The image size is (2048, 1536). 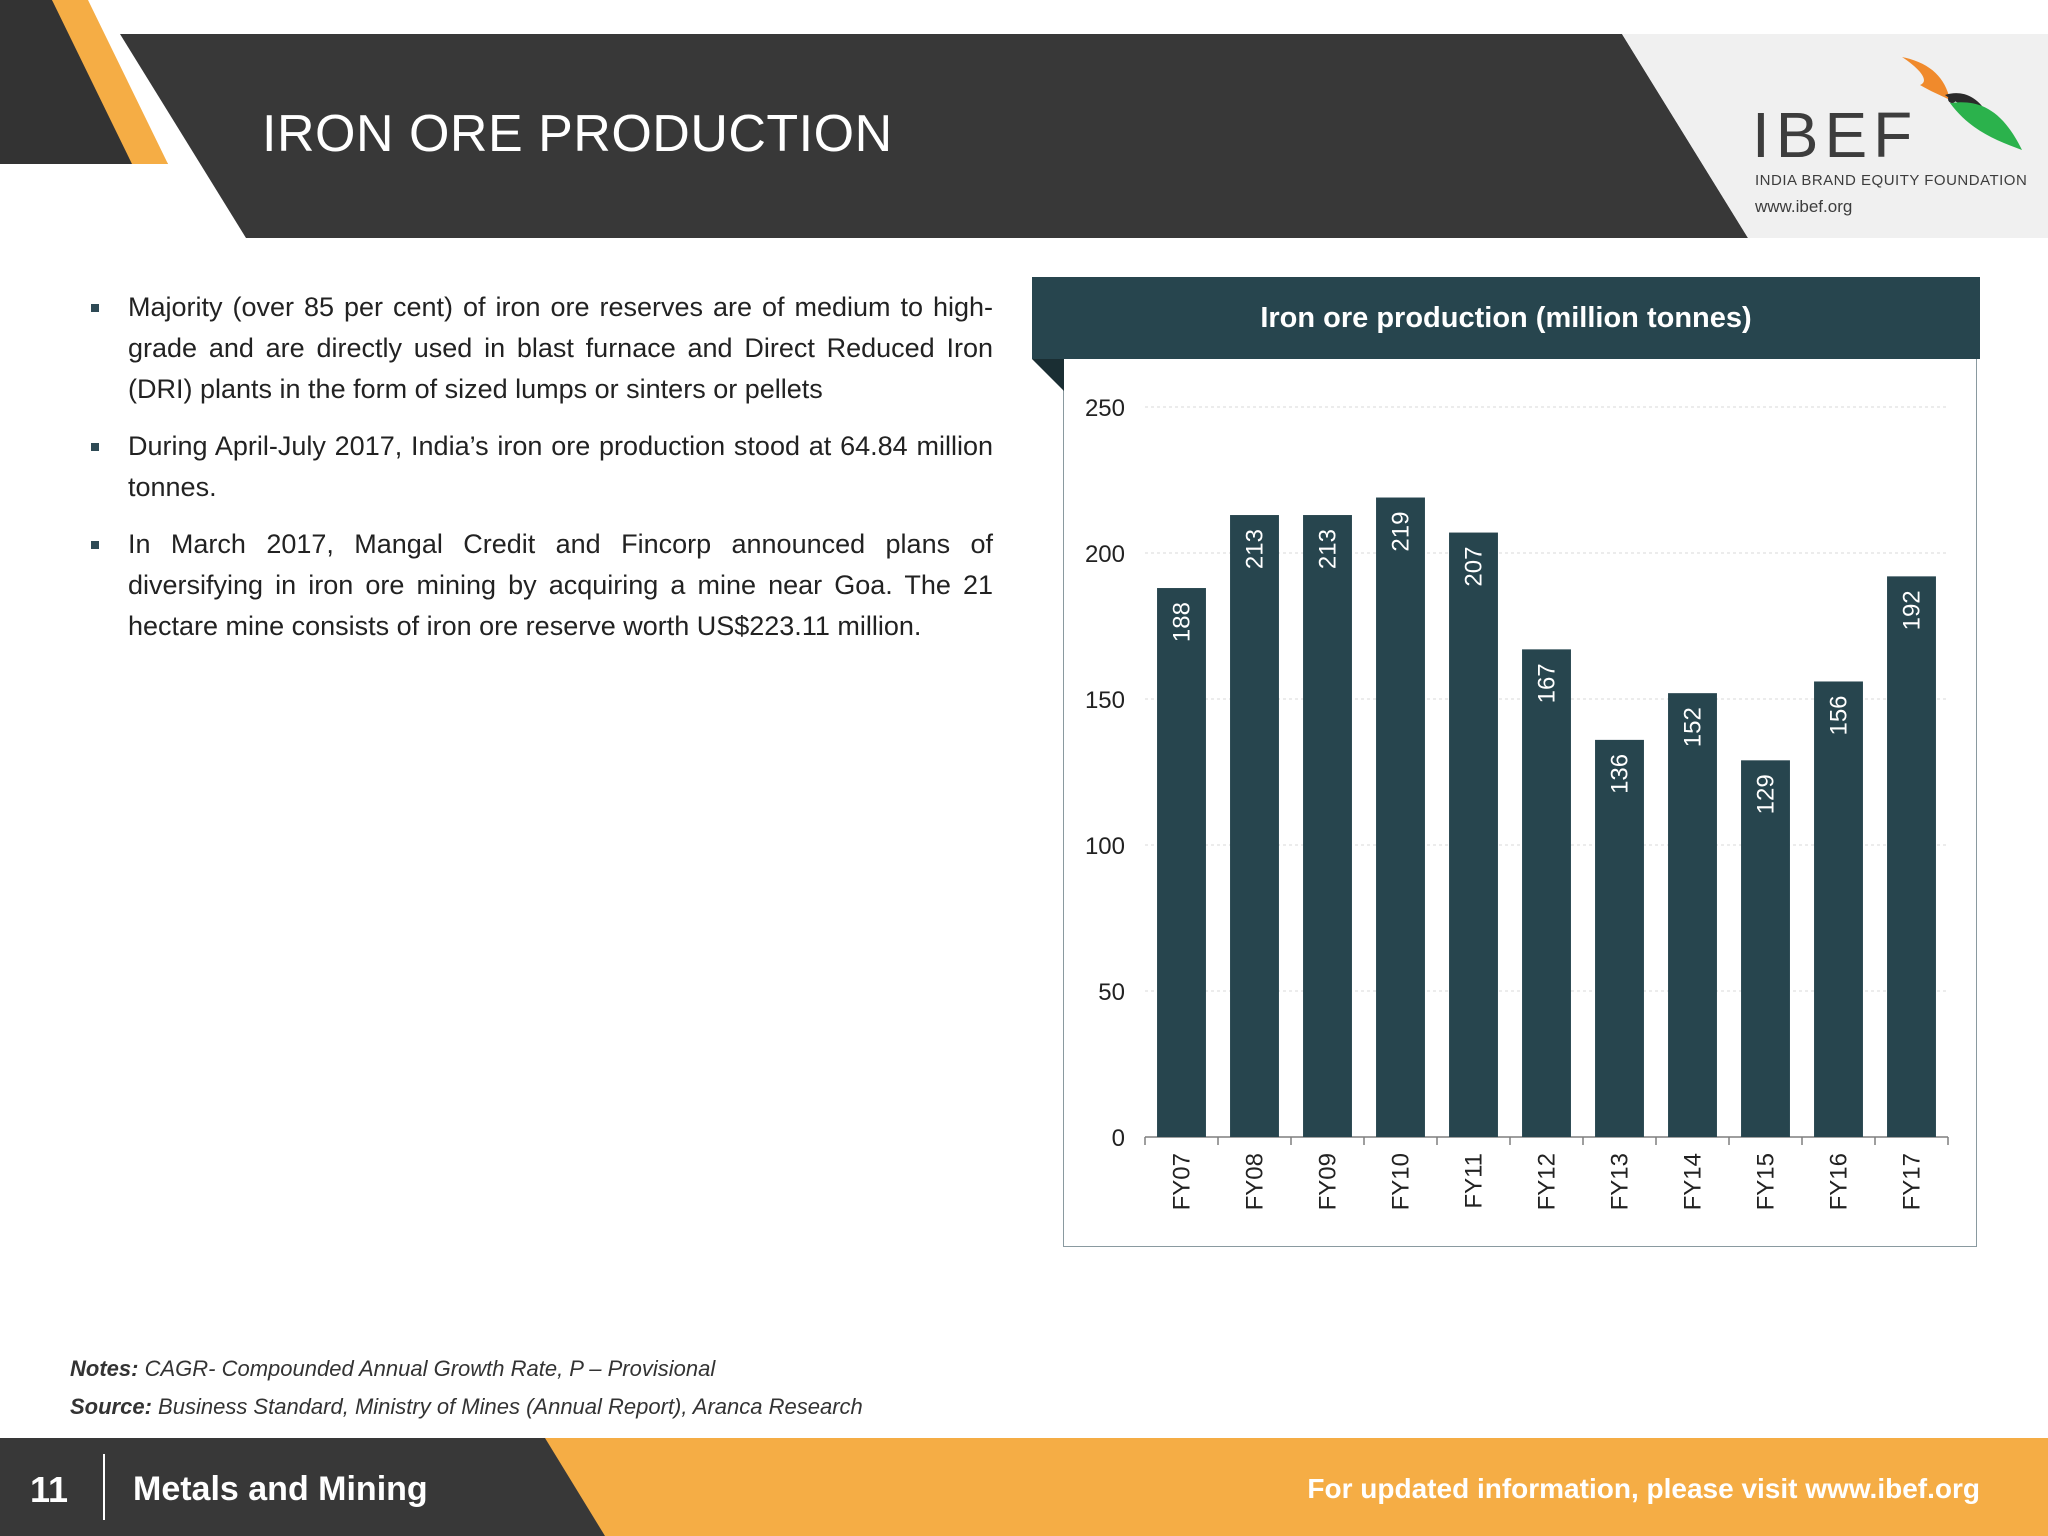 I want to click on chart-title-bar, so click(x=1506, y=318).